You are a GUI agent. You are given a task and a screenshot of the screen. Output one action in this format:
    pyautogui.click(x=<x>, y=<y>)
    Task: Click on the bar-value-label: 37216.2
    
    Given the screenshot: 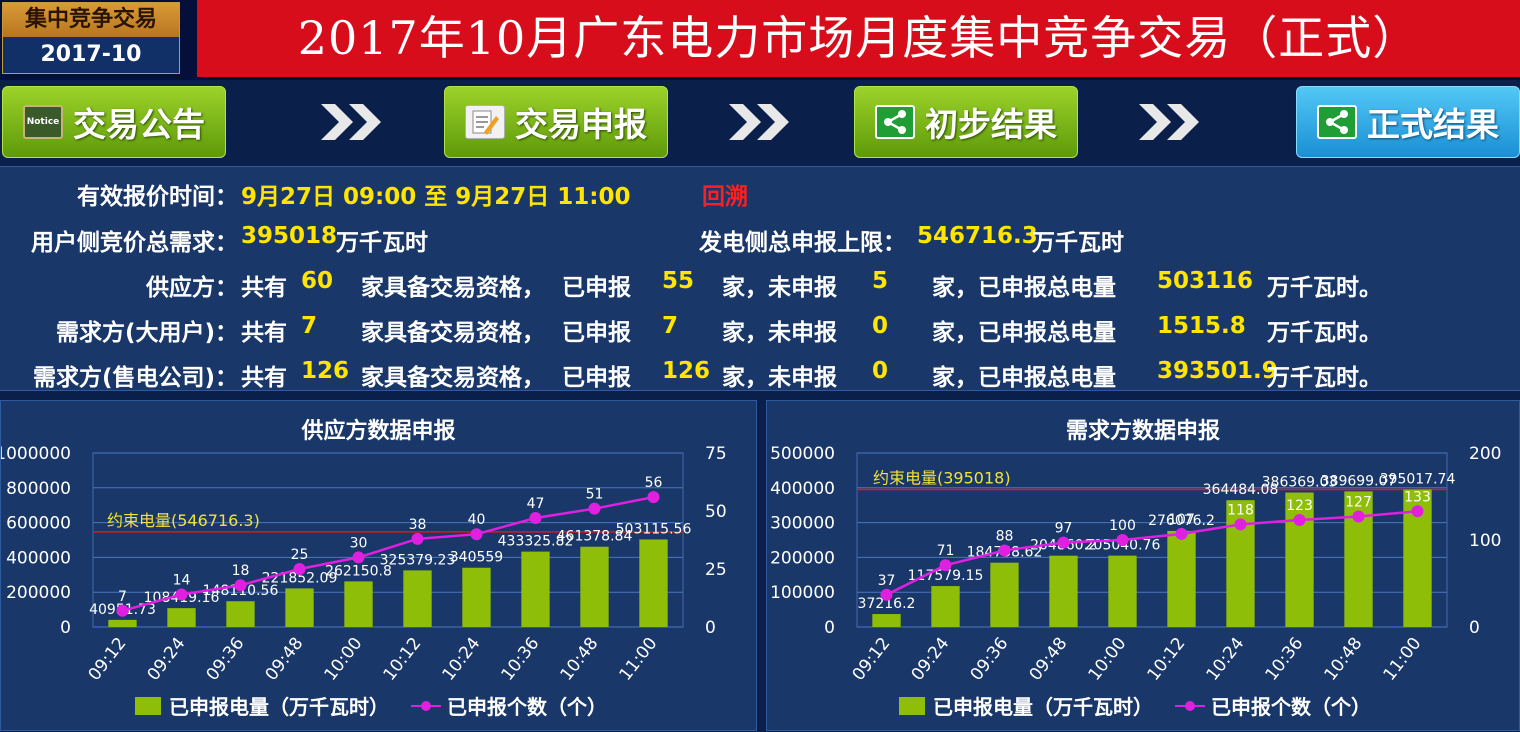 What is the action you would take?
    pyautogui.click(x=887, y=604)
    